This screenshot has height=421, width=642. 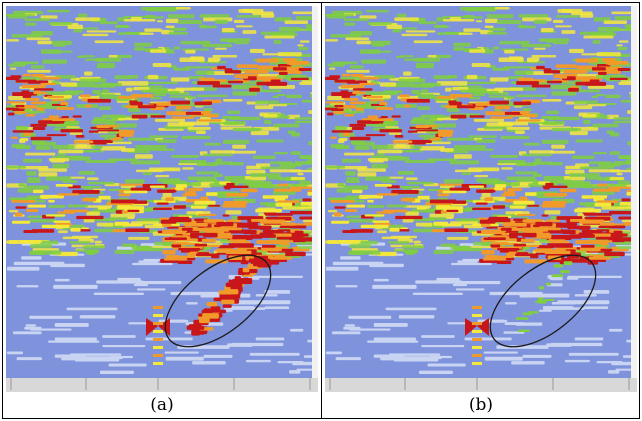 What do you see at coordinates (321, 210) in the screenshot?
I see `panel-divider` at bounding box center [321, 210].